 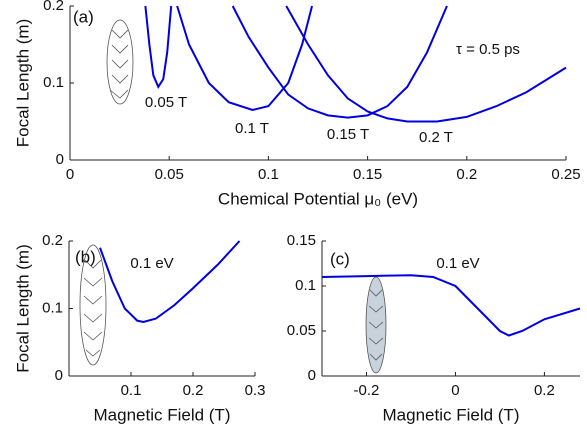 I want to click on curve-label: 0.05 T, so click(x=166, y=102).